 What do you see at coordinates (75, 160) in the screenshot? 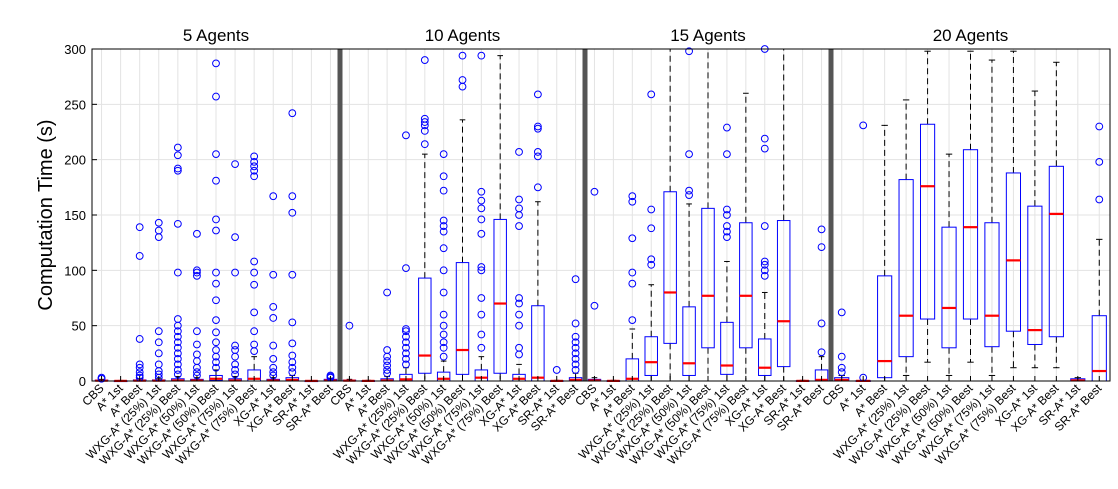
I see `y-tick-label: 200` at bounding box center [75, 160].